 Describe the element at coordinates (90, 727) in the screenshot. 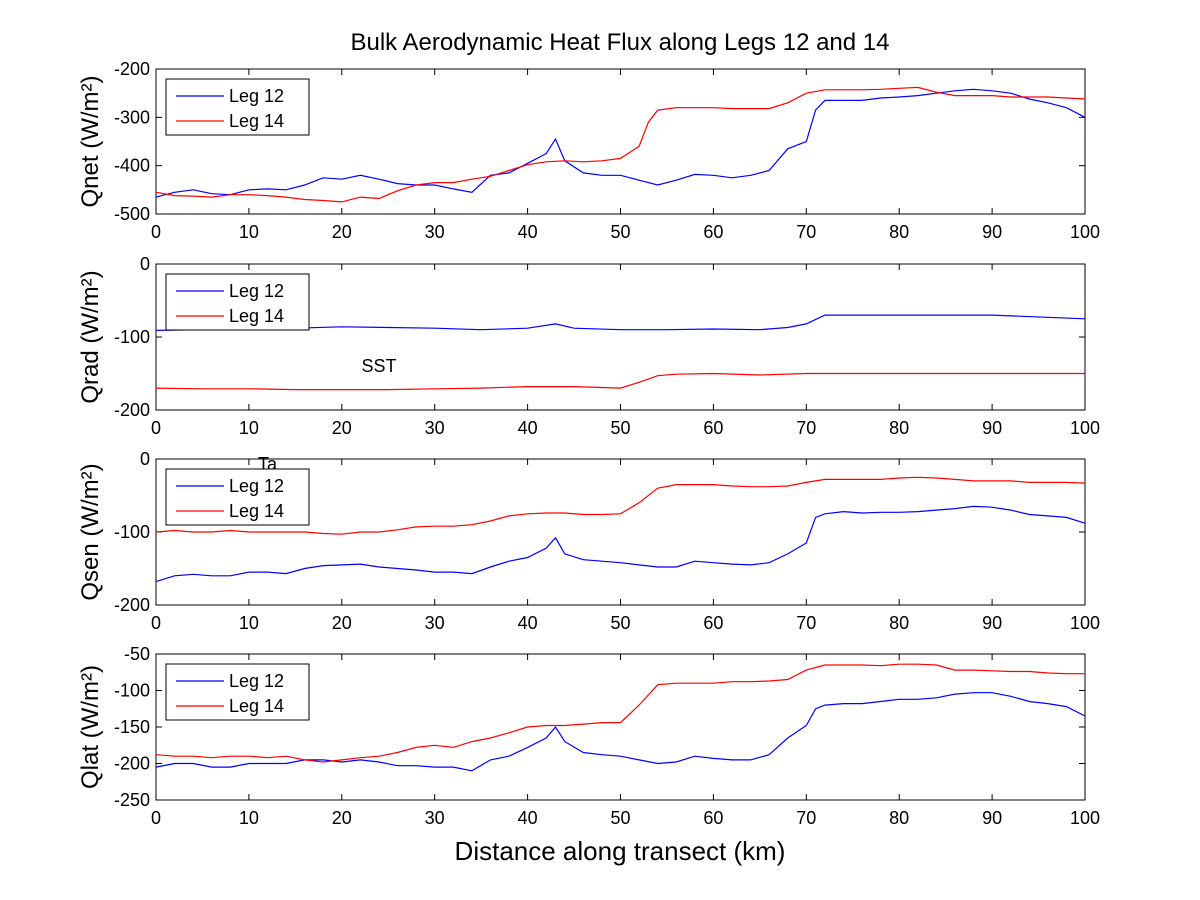

I see `y-axis-label: Qlat (W/m²)` at that location.